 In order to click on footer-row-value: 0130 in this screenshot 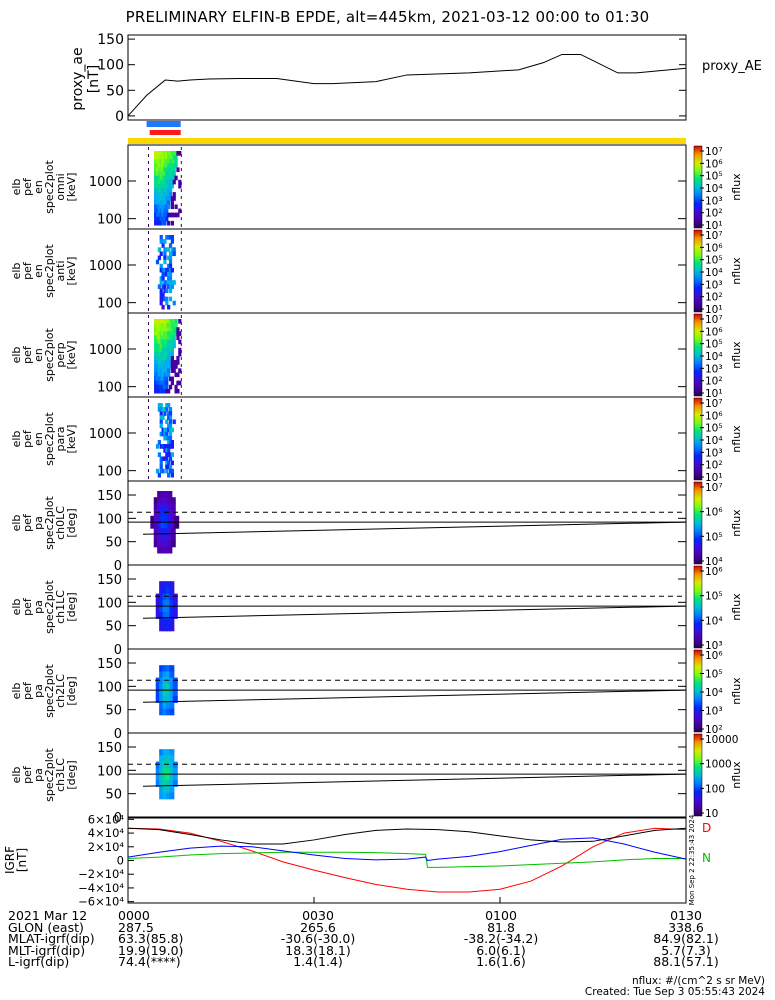, I will do `click(686, 915)`.